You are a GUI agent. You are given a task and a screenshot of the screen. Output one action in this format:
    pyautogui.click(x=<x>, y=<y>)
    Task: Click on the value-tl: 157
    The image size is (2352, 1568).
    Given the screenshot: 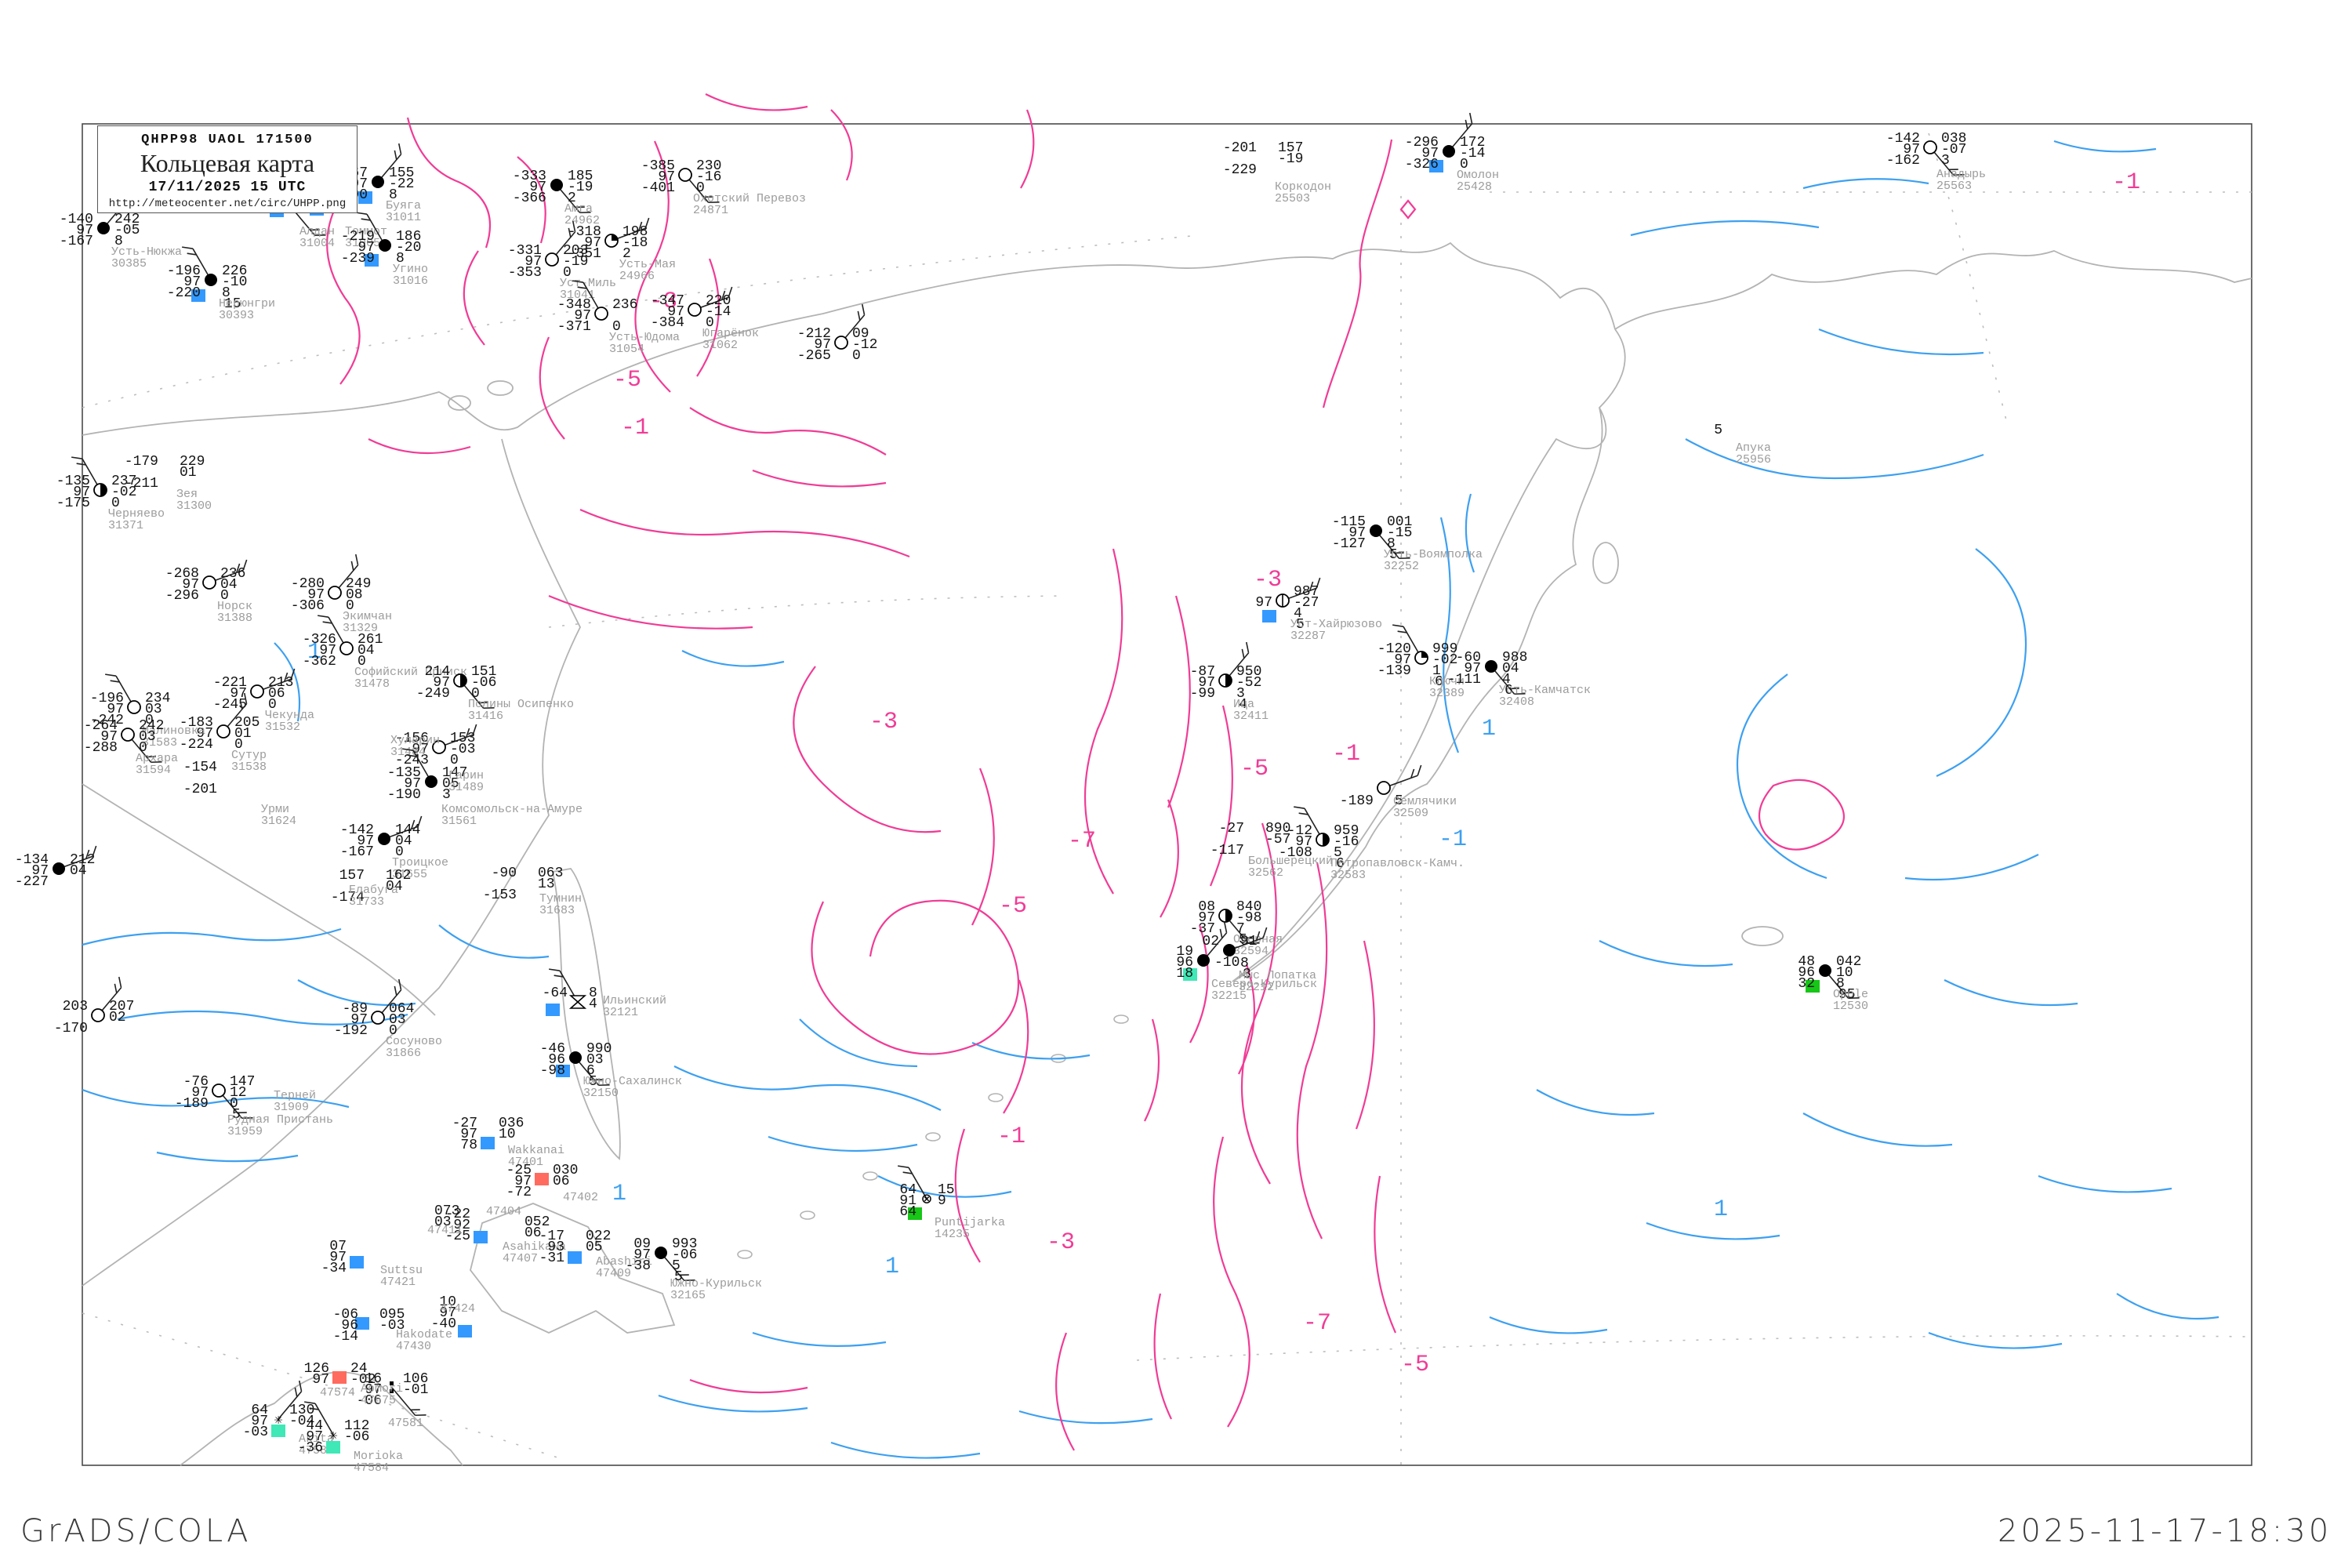 What is the action you would take?
    pyautogui.click(x=352, y=876)
    